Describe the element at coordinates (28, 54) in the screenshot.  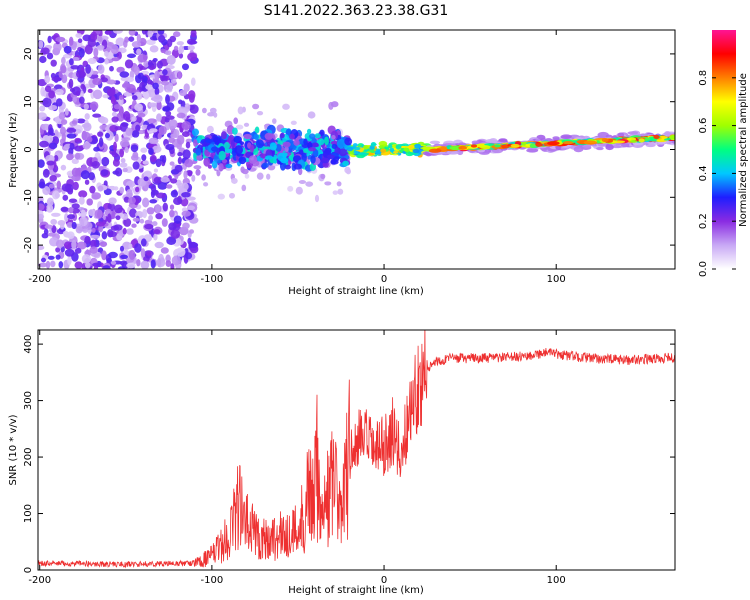
I see `y-tick-label: 20` at that location.